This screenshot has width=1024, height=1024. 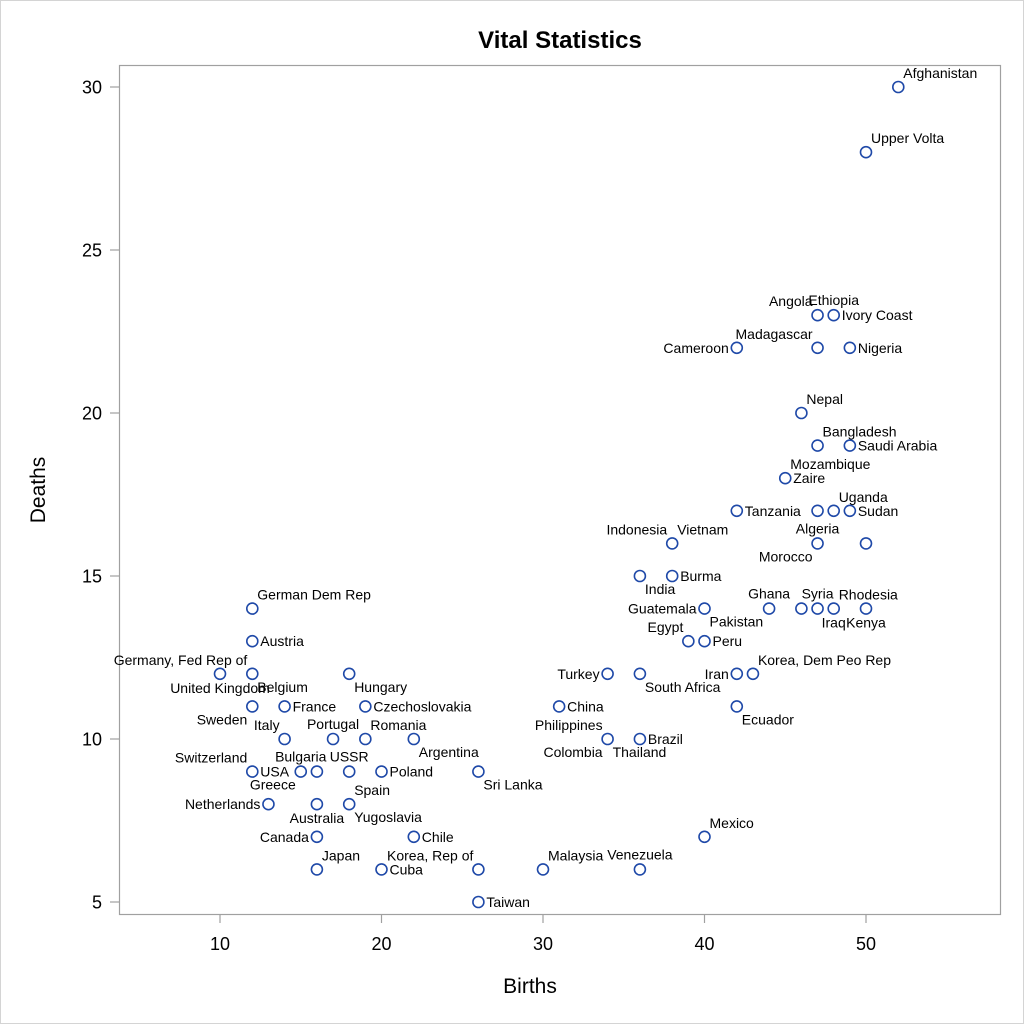 What do you see at coordinates (640, 752) in the screenshot?
I see `point-label: Thailand` at bounding box center [640, 752].